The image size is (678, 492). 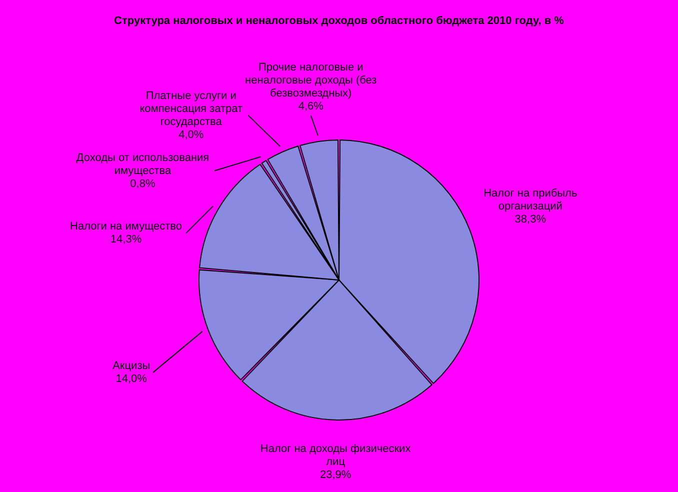 What do you see at coordinates (126, 226) in the screenshot?
I see `slice-label: Налоги на имущество` at bounding box center [126, 226].